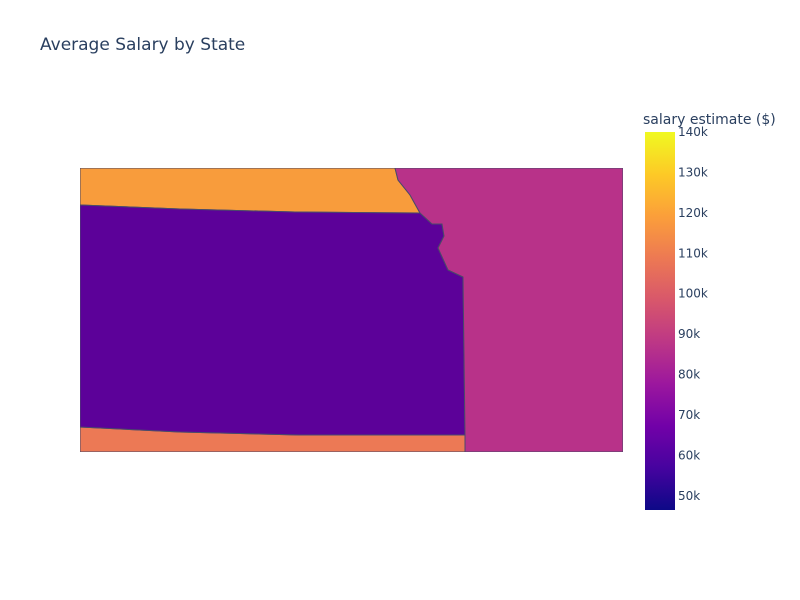 Image resolution: width=800 pixels, height=600 pixels. What do you see at coordinates (693, 213) in the screenshot?
I see `colorbar-tick-label: 120k` at bounding box center [693, 213].